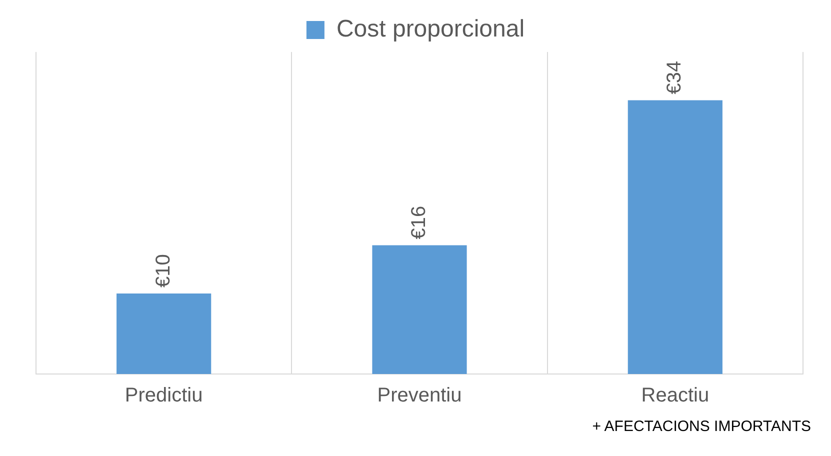  What do you see at coordinates (675, 395) in the screenshot?
I see `x-tick-label: Reactiu` at bounding box center [675, 395].